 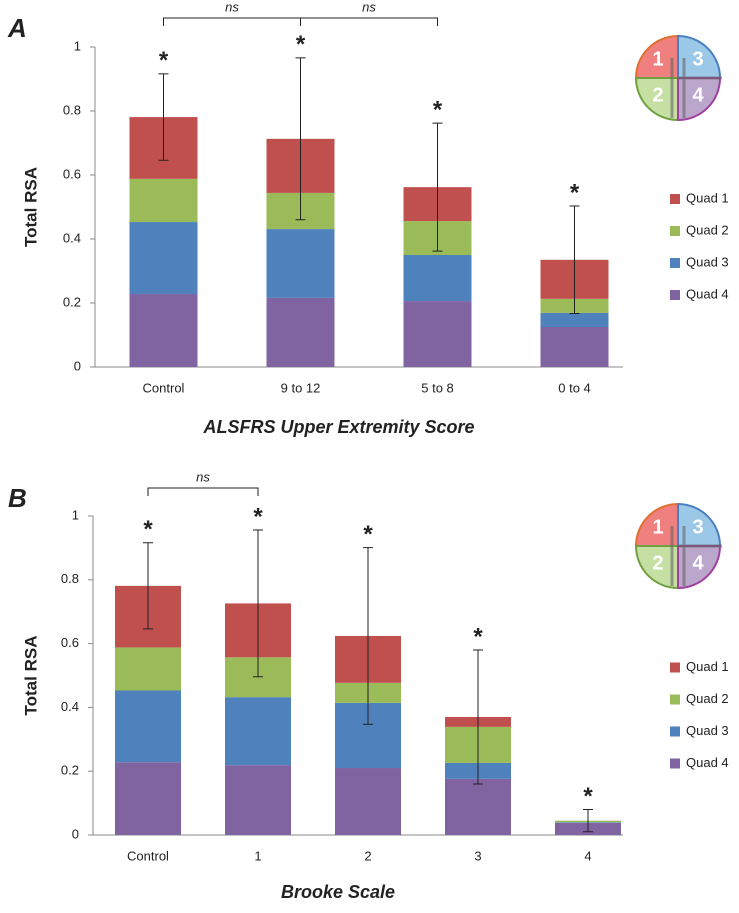 What do you see at coordinates (587, 855) in the screenshot?
I see `x-tick-label: 4` at bounding box center [587, 855].